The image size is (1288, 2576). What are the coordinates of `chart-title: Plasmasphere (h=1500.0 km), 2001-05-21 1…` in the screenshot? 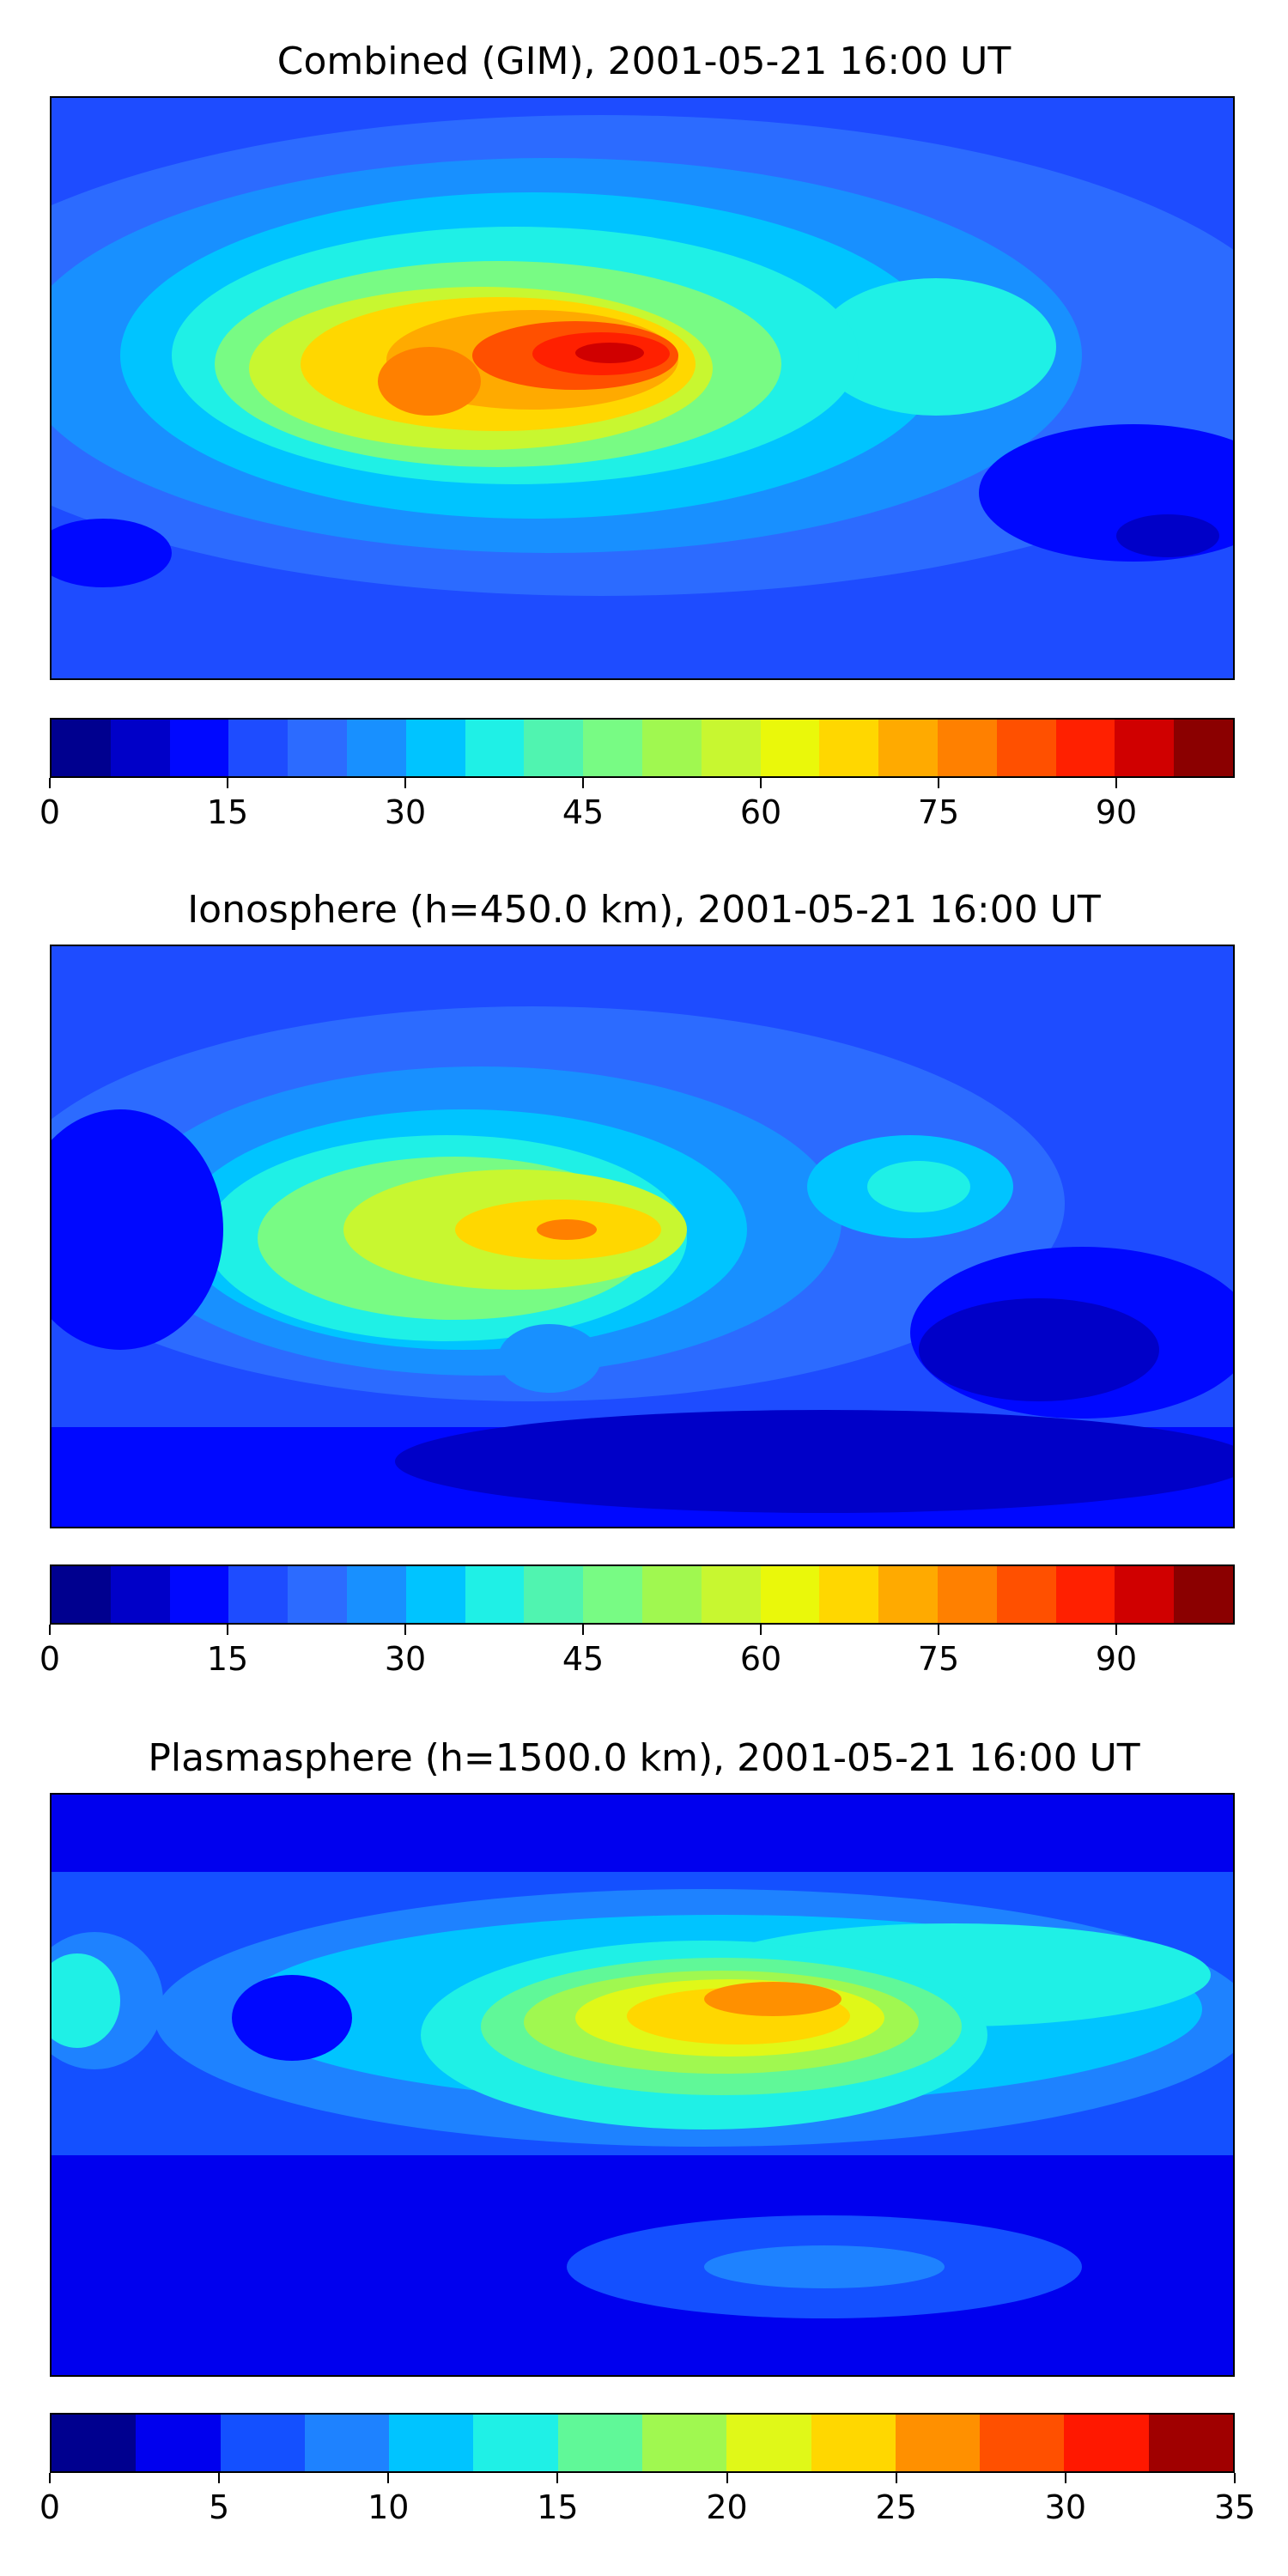 It's located at (644, 1758).